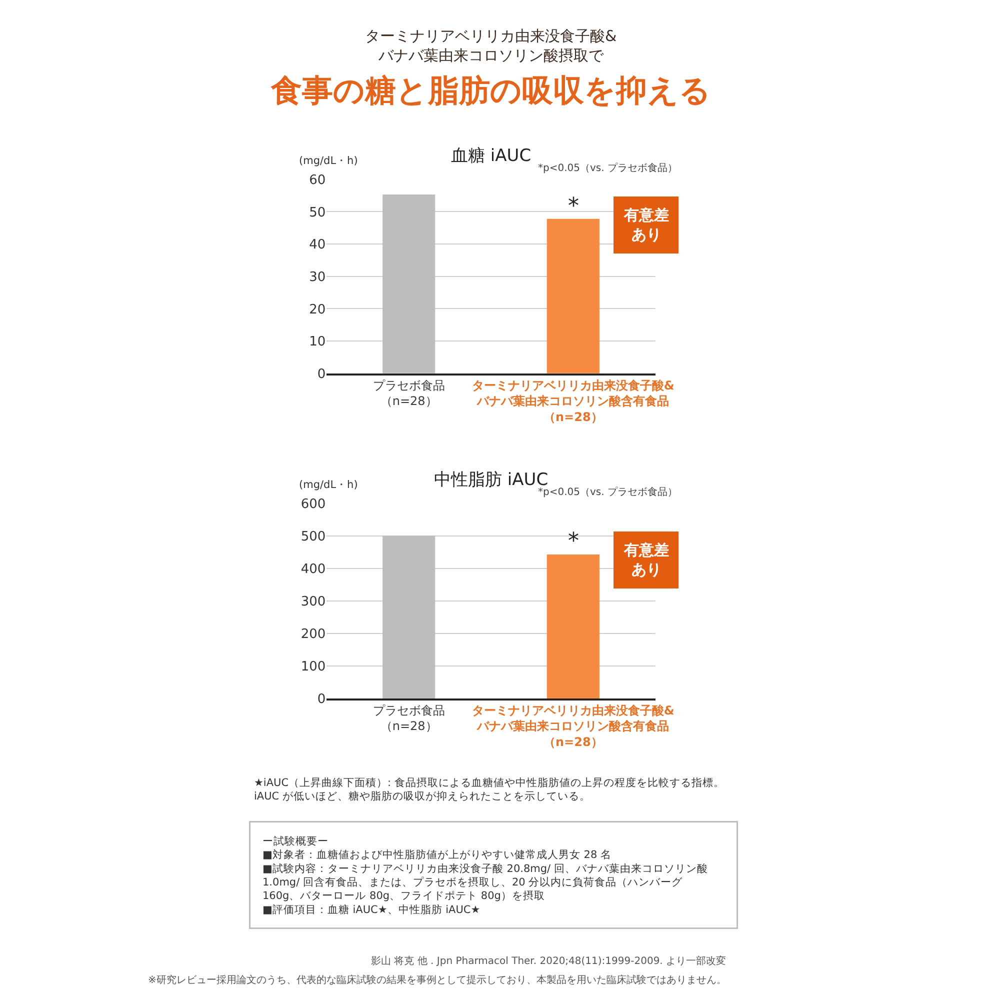 This screenshot has width=1000, height=1000. Describe the element at coordinates (548, 961) in the screenshot. I see `text: 影山 将克 他 . Jpn Pharmacol Ther. 2020;48(11):1999-2009. より一部改変` at that location.